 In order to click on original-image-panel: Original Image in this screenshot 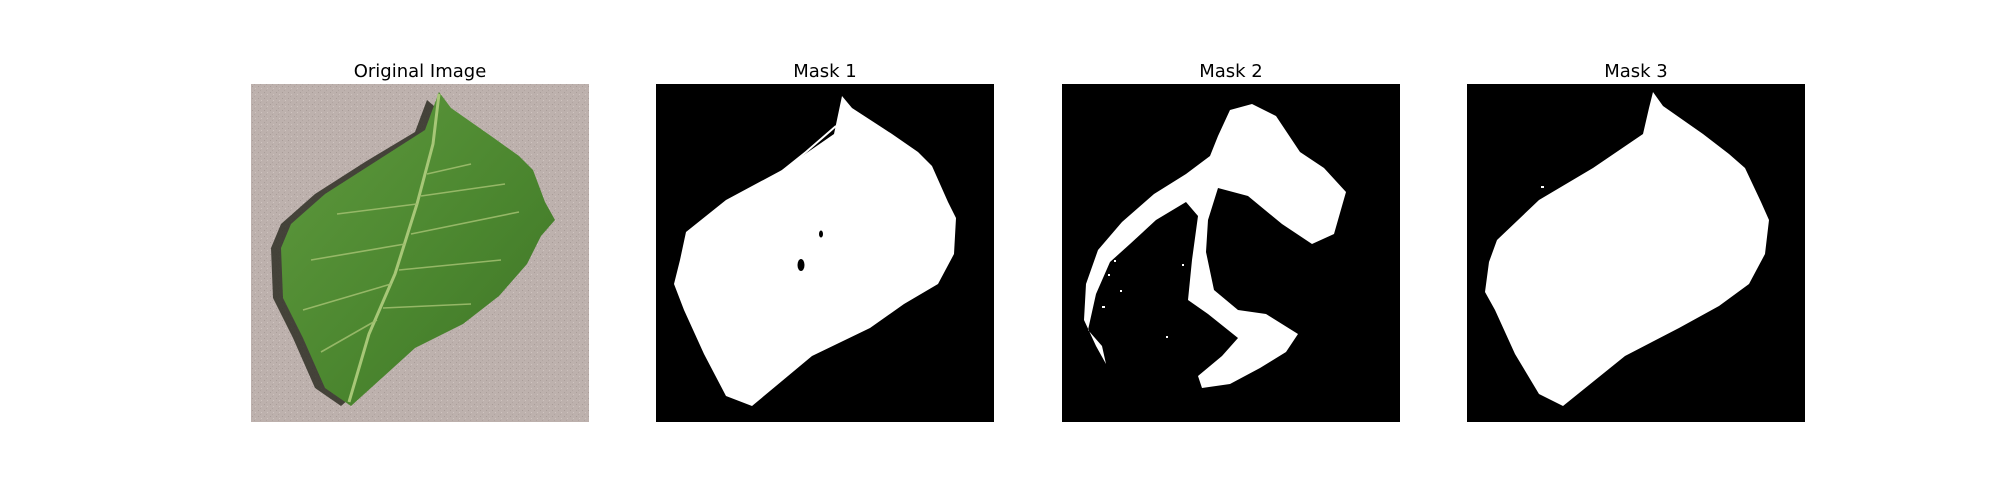, I will do `click(420, 240)`.